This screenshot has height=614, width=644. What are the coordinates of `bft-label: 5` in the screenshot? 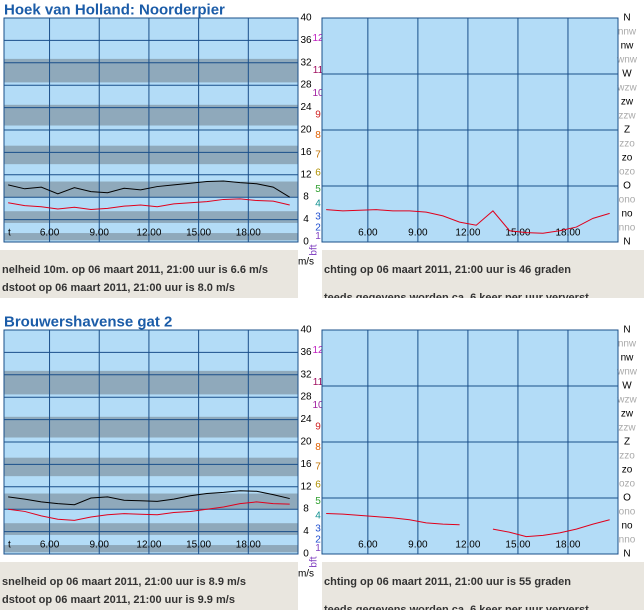 It's located at (318, 501).